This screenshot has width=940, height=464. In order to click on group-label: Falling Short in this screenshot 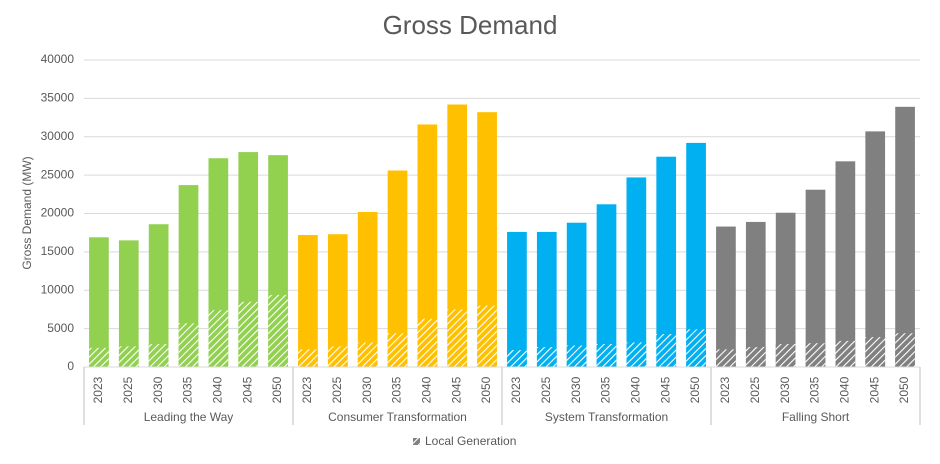, I will do `click(816, 417)`.